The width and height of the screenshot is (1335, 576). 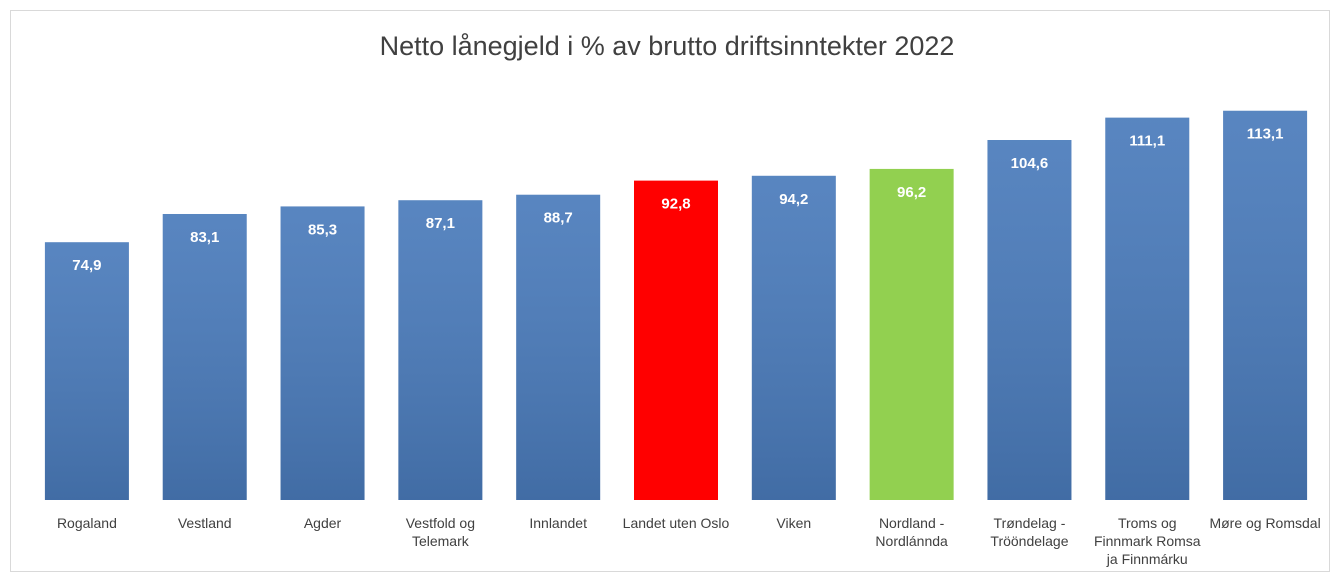 I want to click on value-label: 83,1, so click(x=204, y=237).